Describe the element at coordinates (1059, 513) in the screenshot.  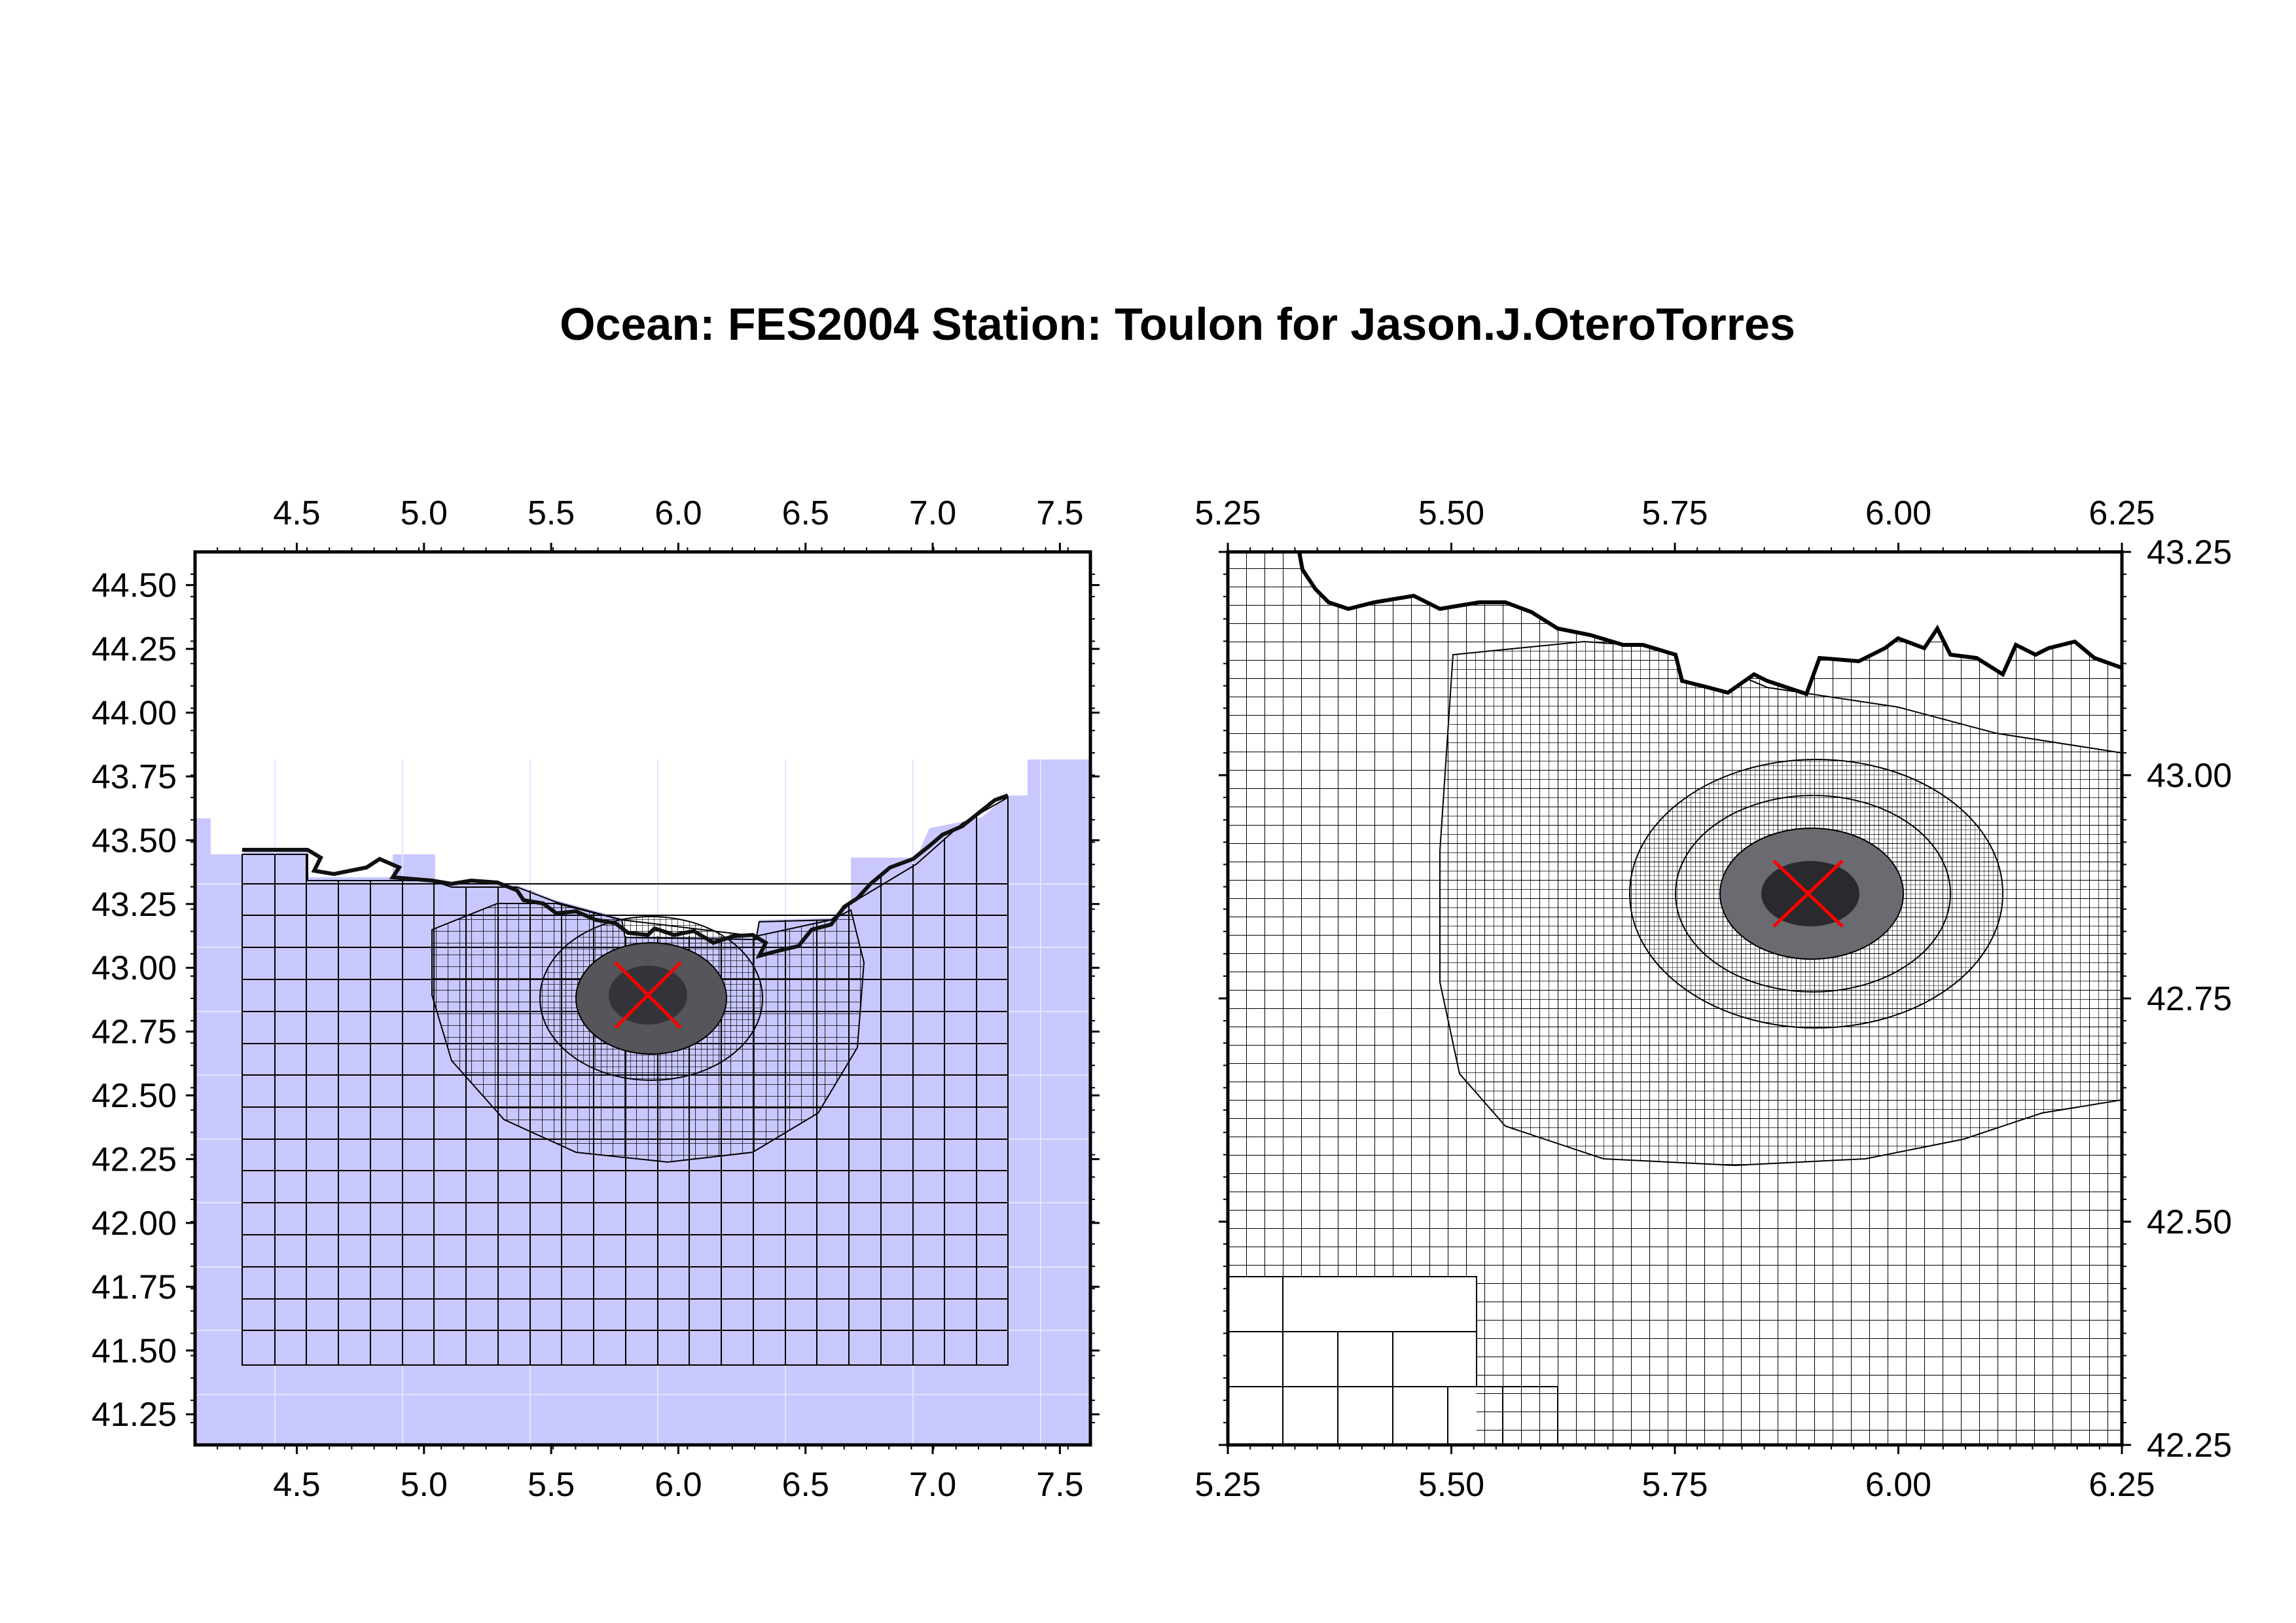
I see `x-tick-label-top: 7.5` at that location.